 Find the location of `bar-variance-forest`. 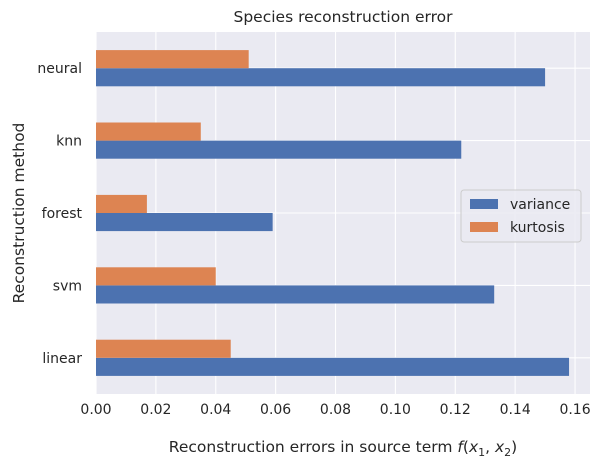

bar-variance-forest is located at coordinates (184, 222).